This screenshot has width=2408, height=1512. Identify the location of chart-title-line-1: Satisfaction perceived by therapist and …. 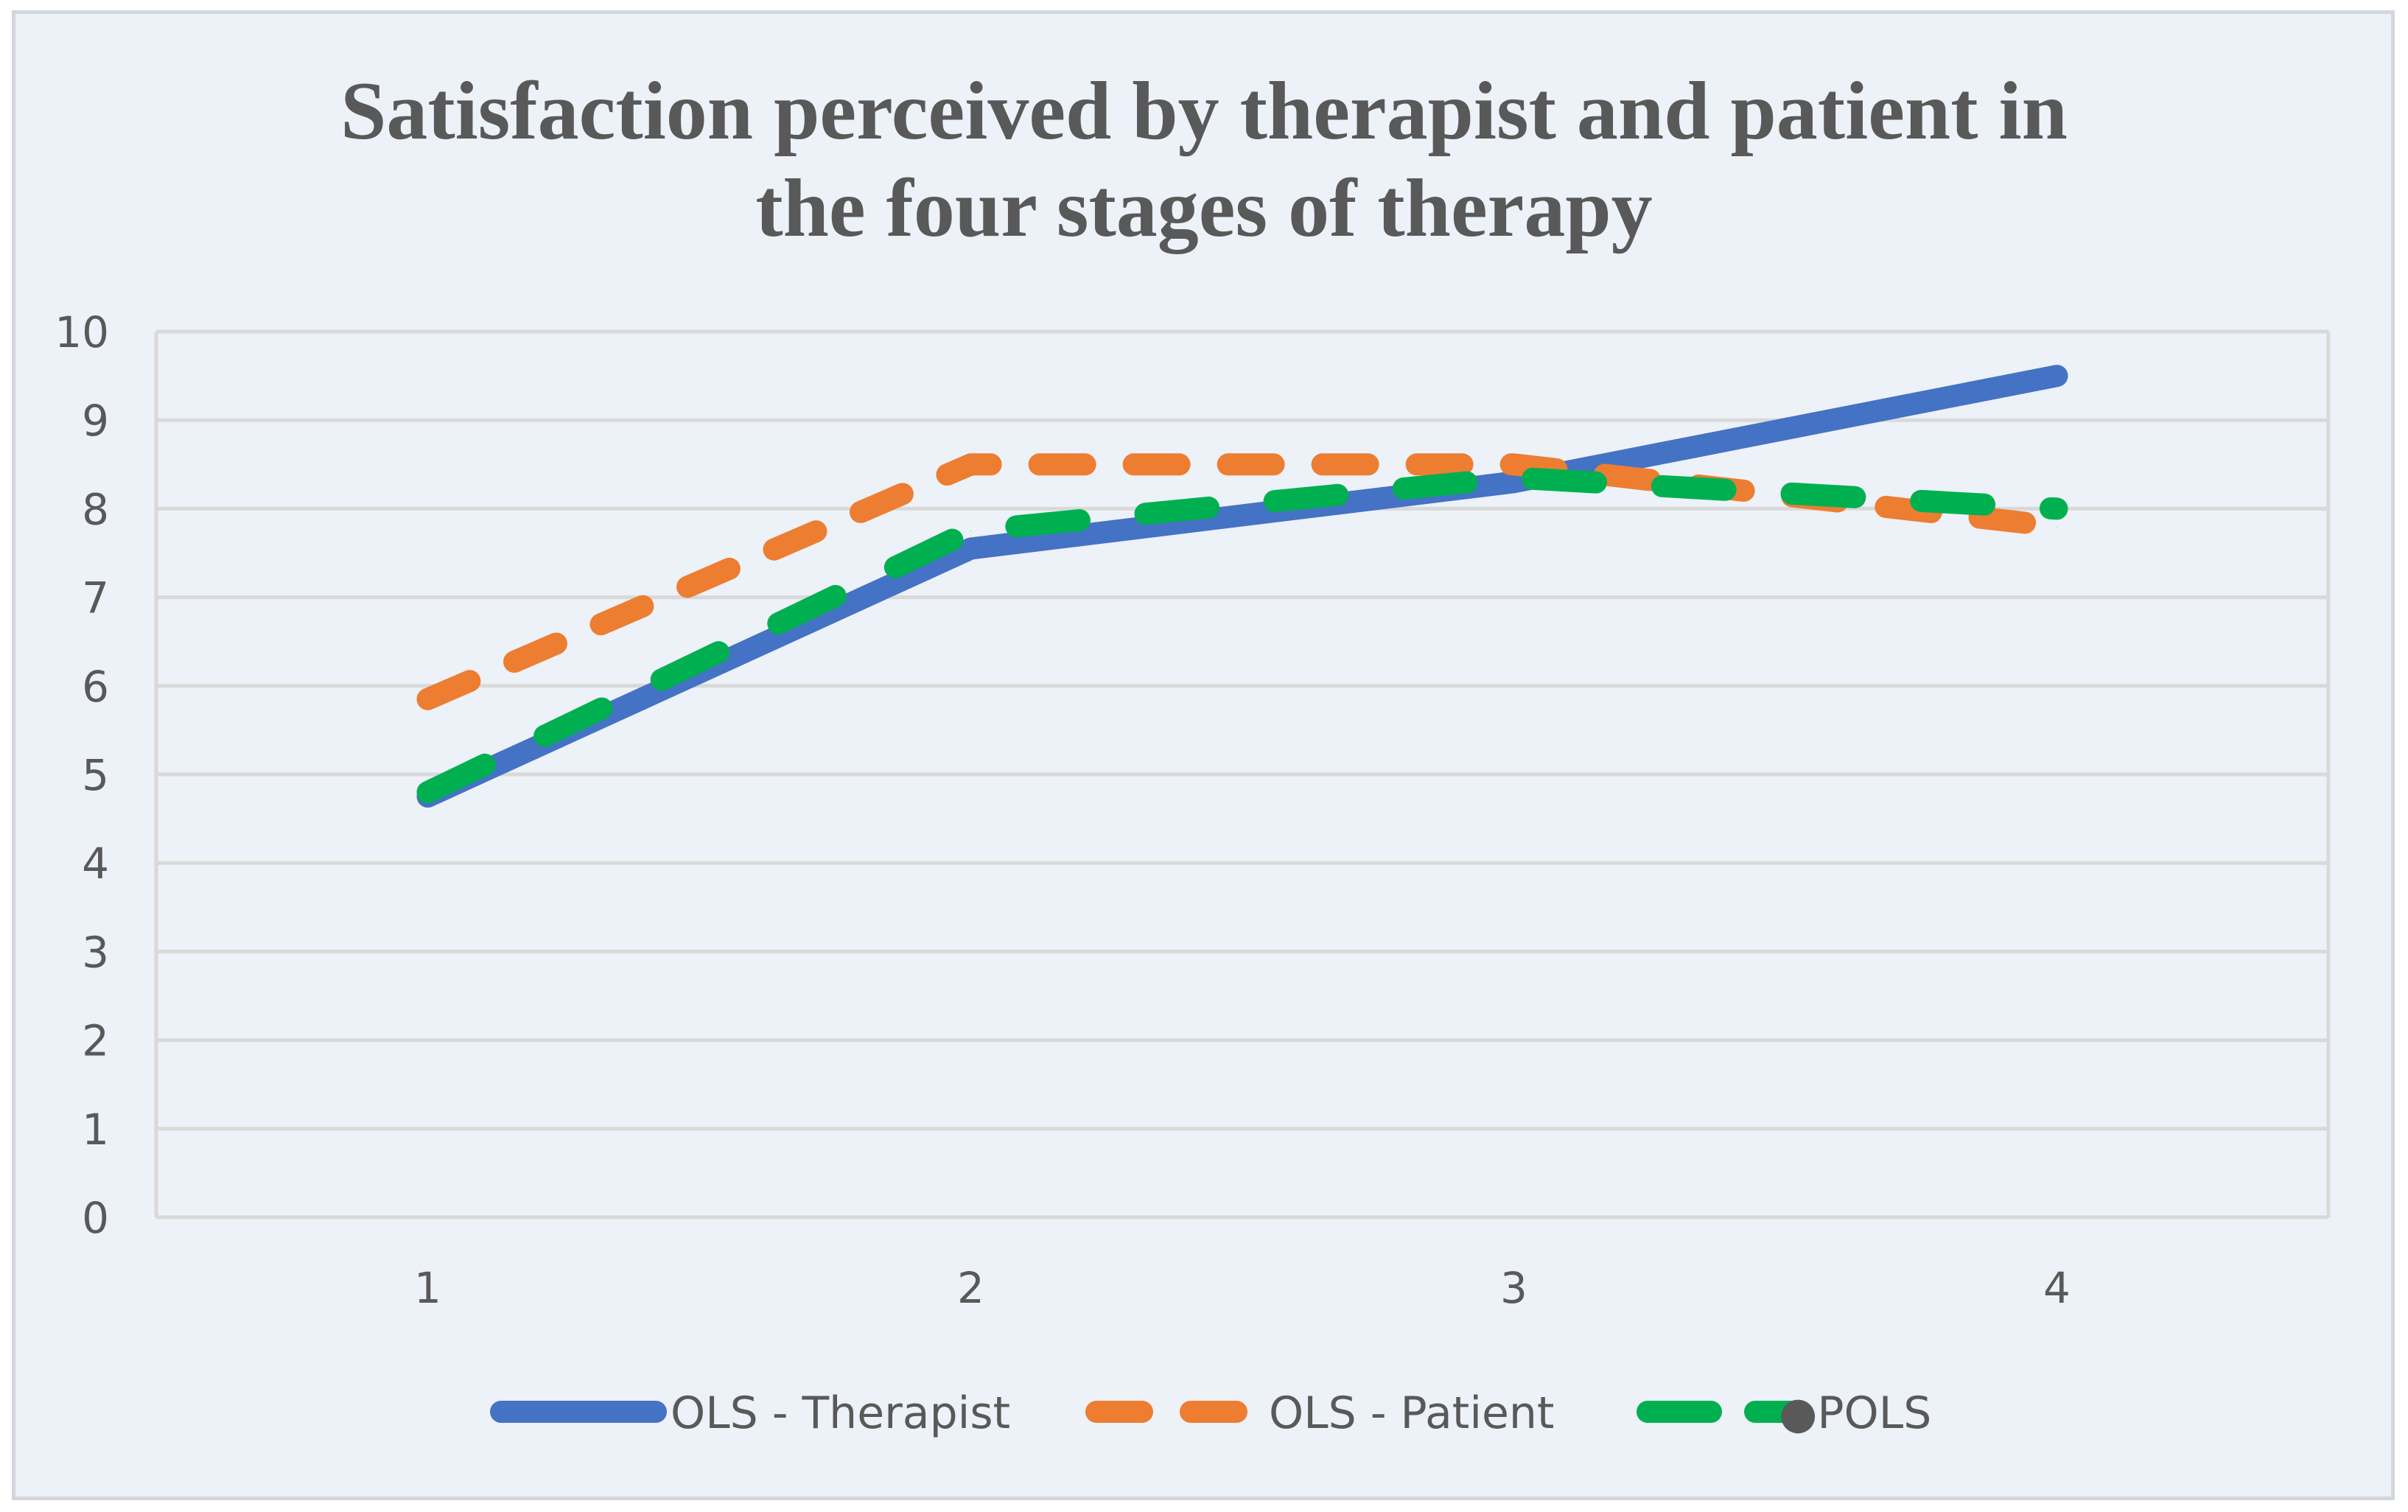
(1204, 111).